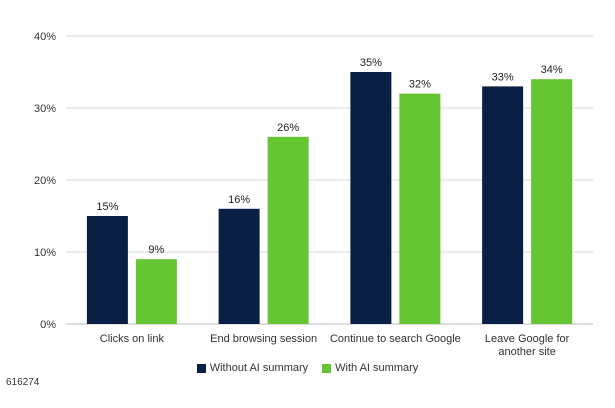 The height and width of the screenshot is (408, 615). I want to click on data-label: 34%, so click(552, 70).